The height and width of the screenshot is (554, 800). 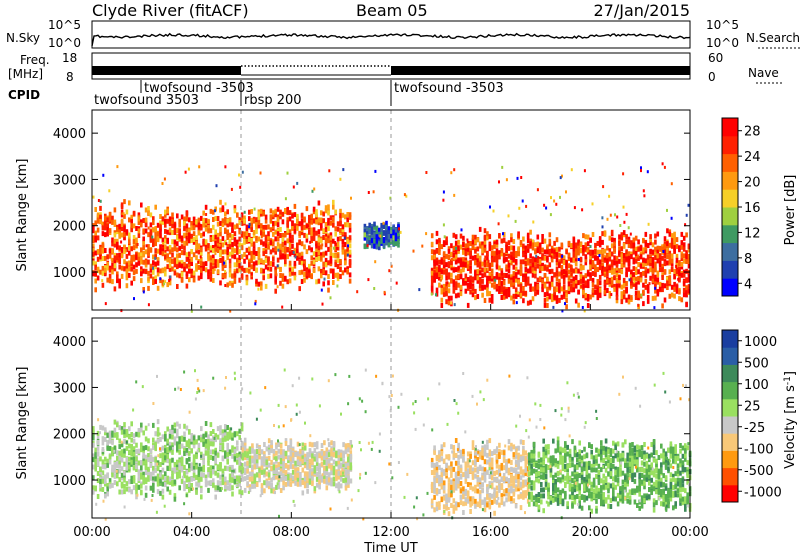 I want to click on cpid-segment-1: twofsound 3503, so click(x=146, y=100).